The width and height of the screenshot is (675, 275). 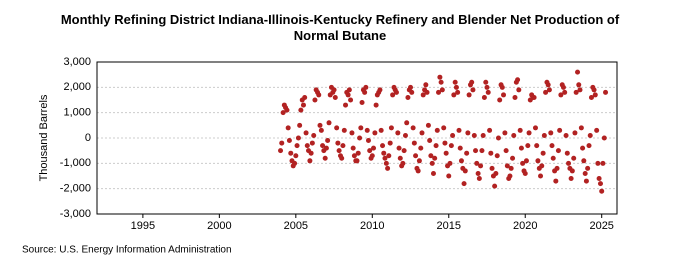 I want to click on y-tick-label: -2,000, so click(x=75, y=189).